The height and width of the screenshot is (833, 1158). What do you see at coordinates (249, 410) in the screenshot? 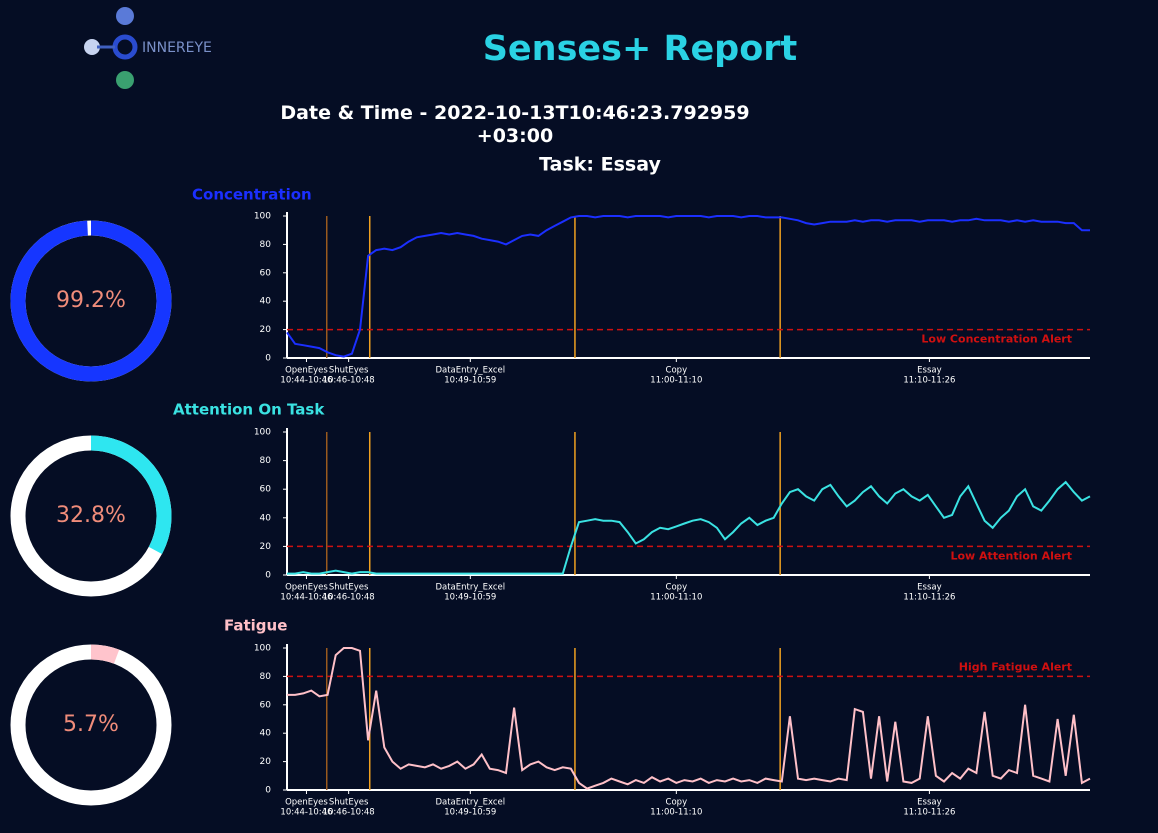
I see `chart-title: Attention On Task` at bounding box center [249, 410].